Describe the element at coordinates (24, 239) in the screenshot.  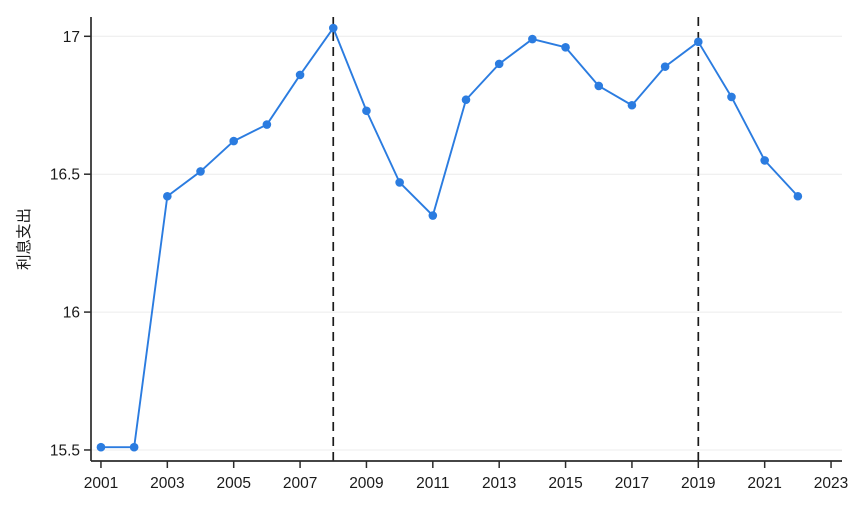
I see `y-axis-title: 利息支出` at that location.